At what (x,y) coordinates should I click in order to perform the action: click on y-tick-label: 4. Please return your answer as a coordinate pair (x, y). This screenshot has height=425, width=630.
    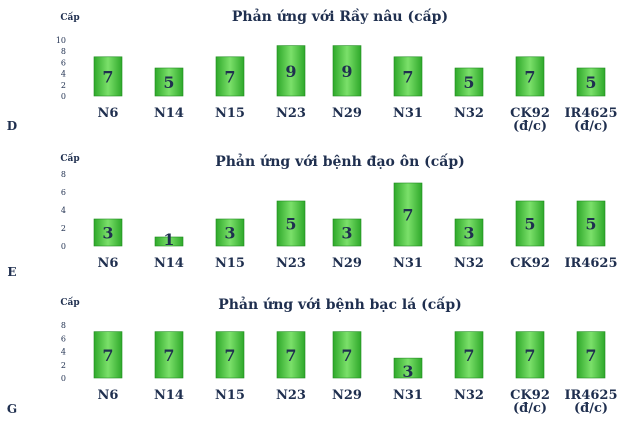
    Looking at the image, I should click on (63, 210).